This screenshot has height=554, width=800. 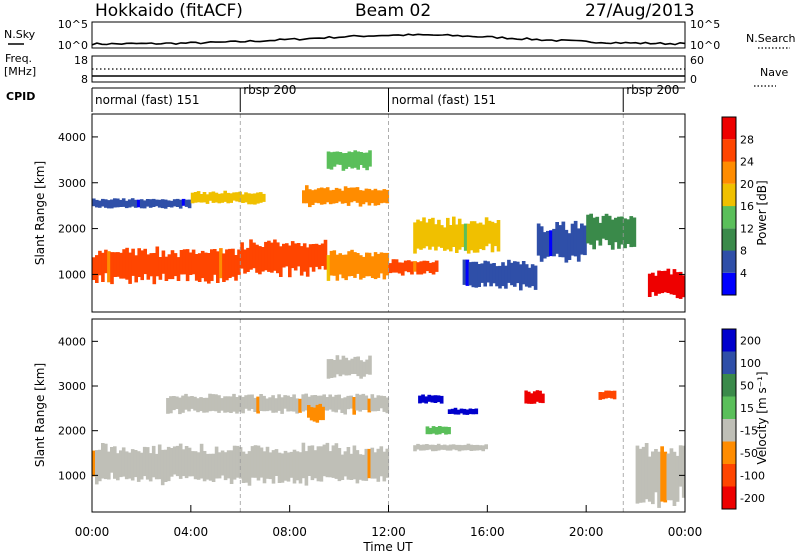 I want to click on colorbar-tick-label: -100, so click(x=752, y=475).